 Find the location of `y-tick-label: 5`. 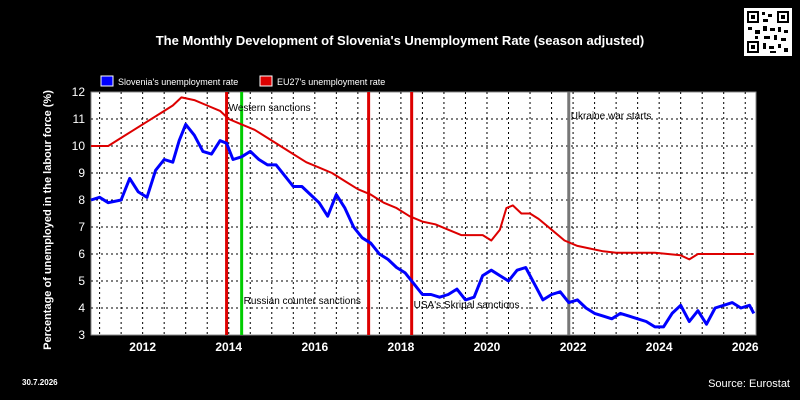

y-tick-label: 5 is located at coordinates (81, 281).